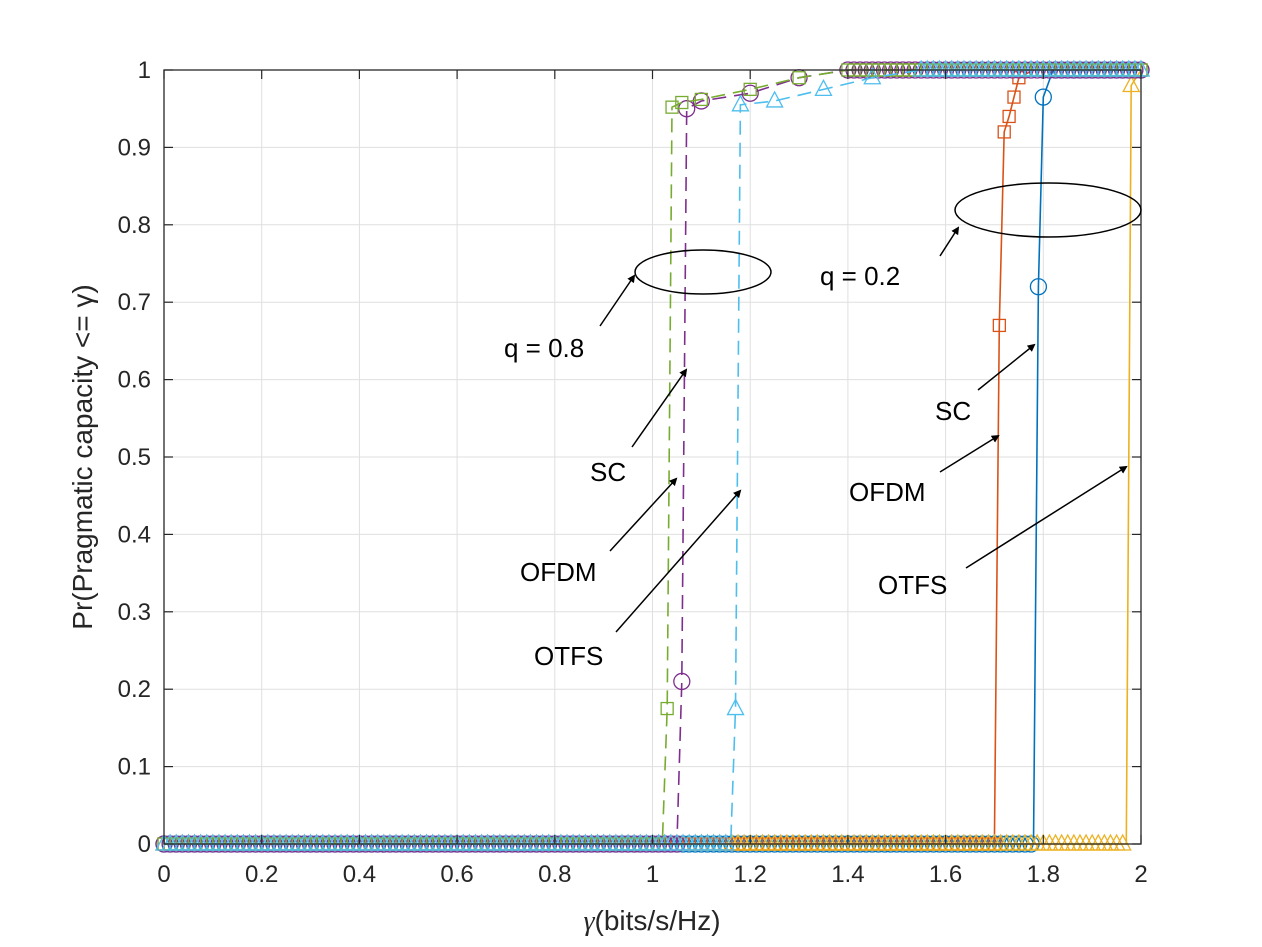  Describe the element at coordinates (608, 472) in the screenshot. I see `sc-left-label: SC` at that location.